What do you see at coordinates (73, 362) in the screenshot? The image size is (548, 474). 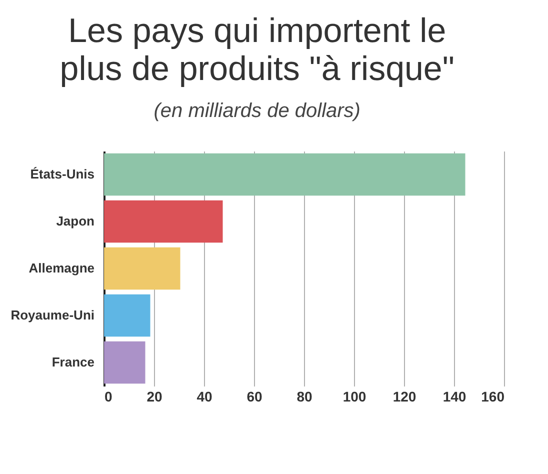 I see `y-tick-label: France` at bounding box center [73, 362].